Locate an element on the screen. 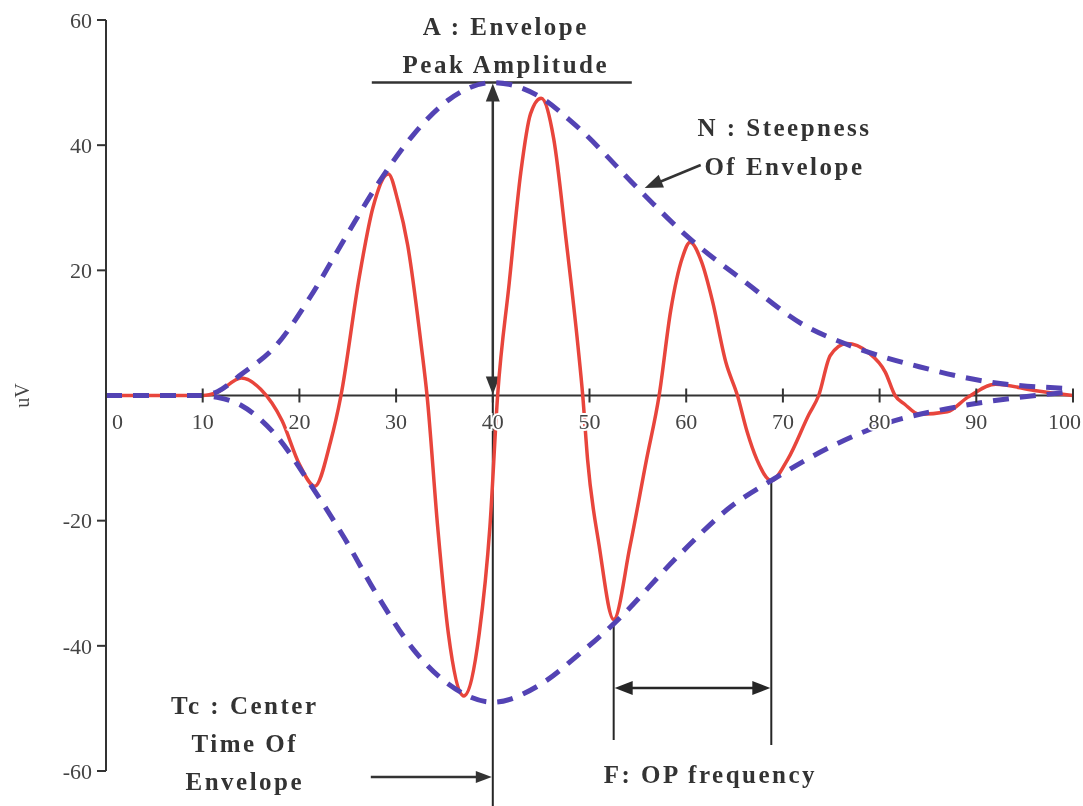 The width and height of the screenshot is (1083, 806). y-axis-title: uV is located at coordinates (22, 395).